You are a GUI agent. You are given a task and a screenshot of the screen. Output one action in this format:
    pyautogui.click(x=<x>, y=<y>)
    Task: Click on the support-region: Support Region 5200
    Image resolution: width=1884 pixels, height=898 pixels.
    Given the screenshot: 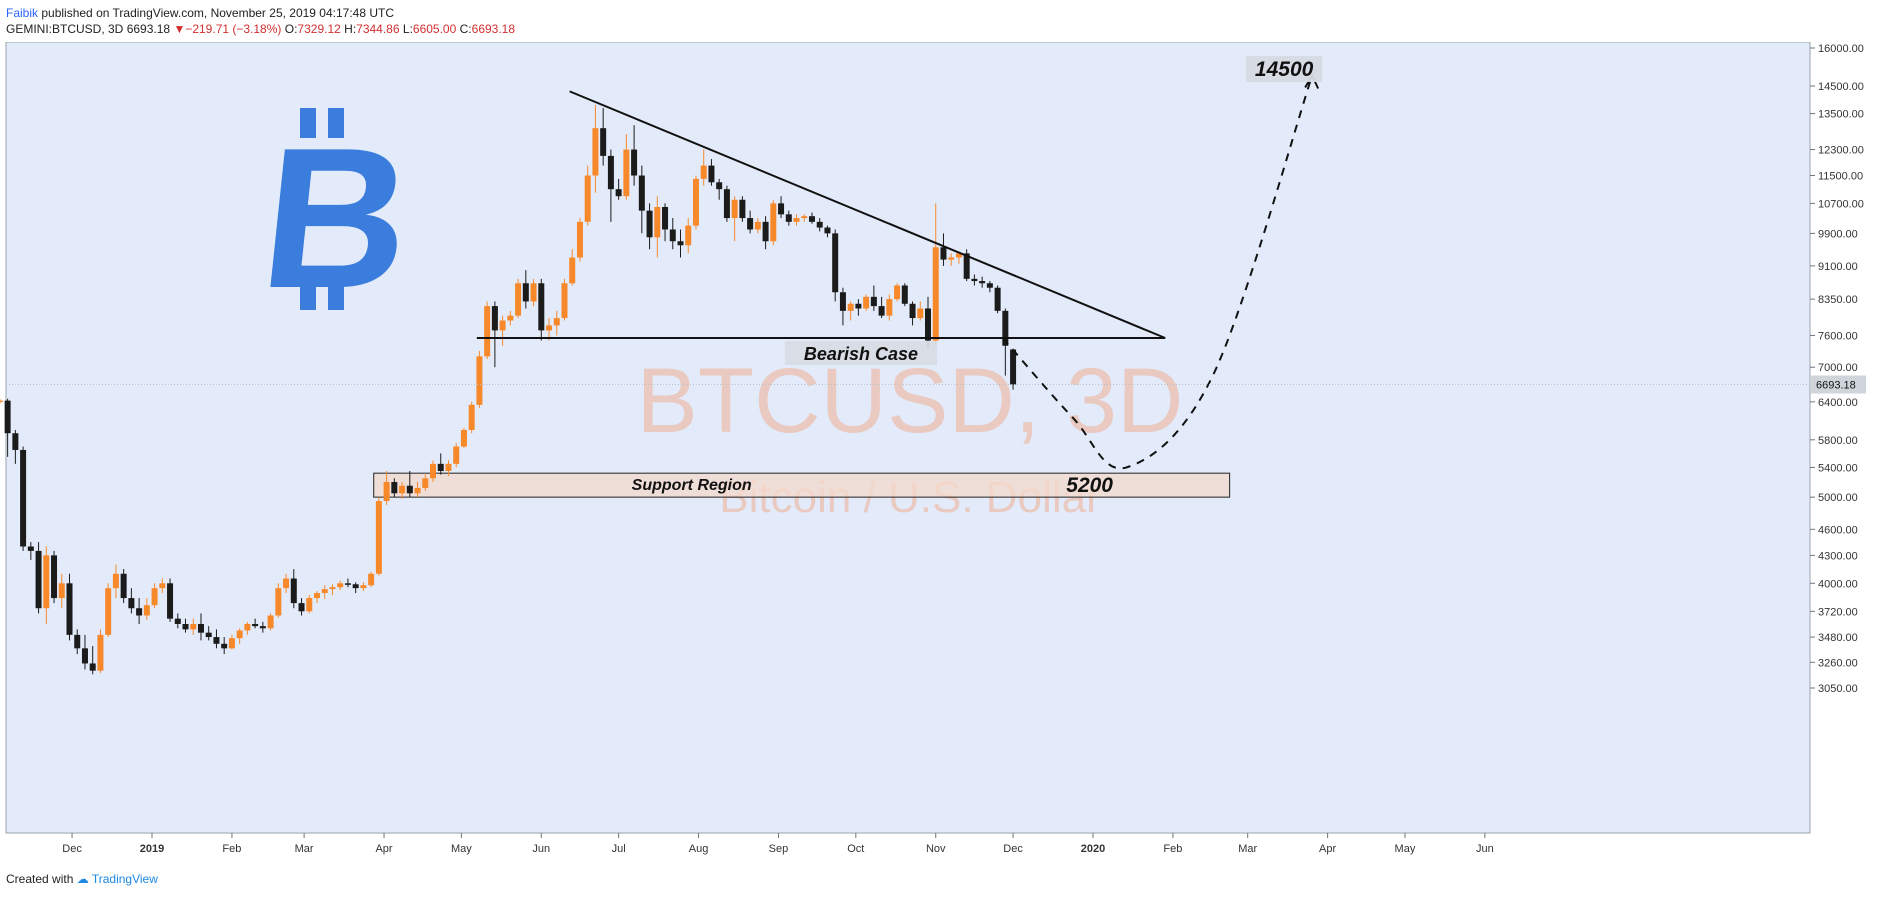 What is the action you would take?
    pyautogui.click(x=802, y=485)
    